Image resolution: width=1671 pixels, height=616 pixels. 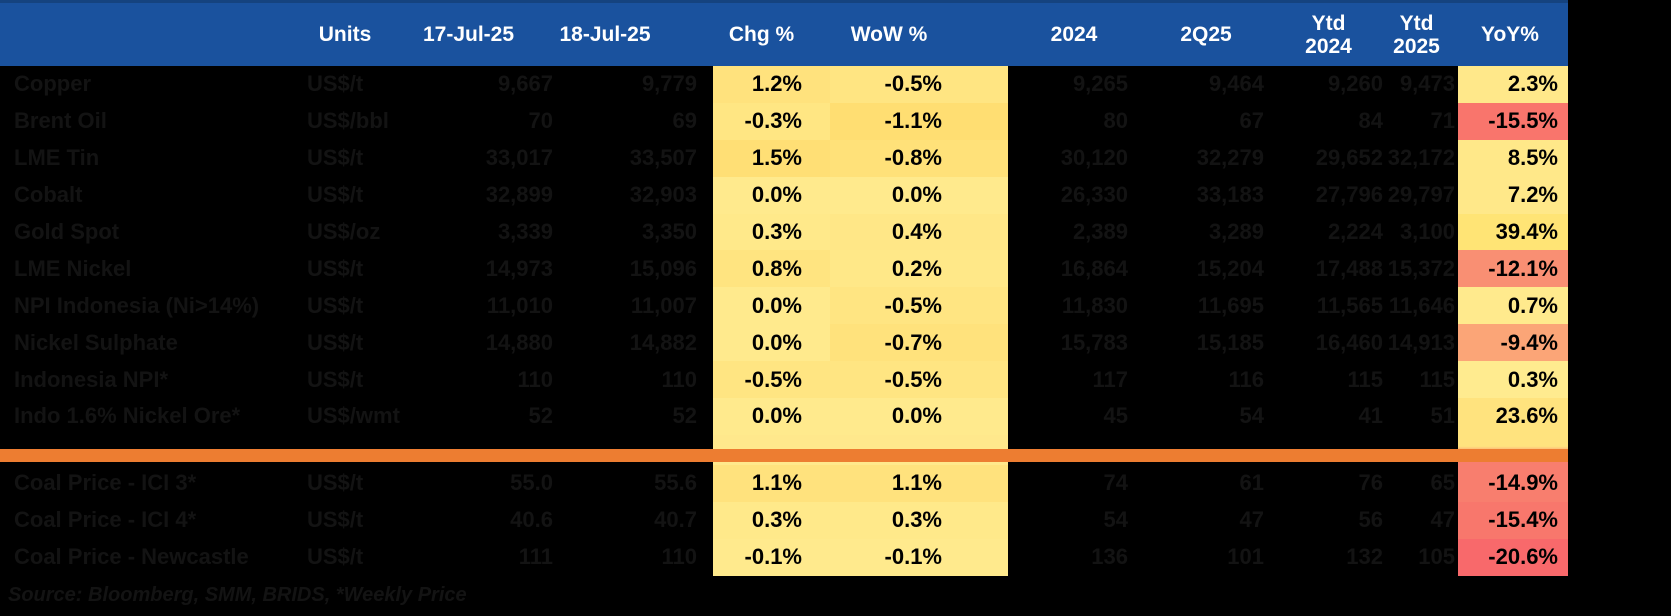 What do you see at coordinates (91, 379) in the screenshot?
I see `row-label: Indonesia NPI*` at bounding box center [91, 379].